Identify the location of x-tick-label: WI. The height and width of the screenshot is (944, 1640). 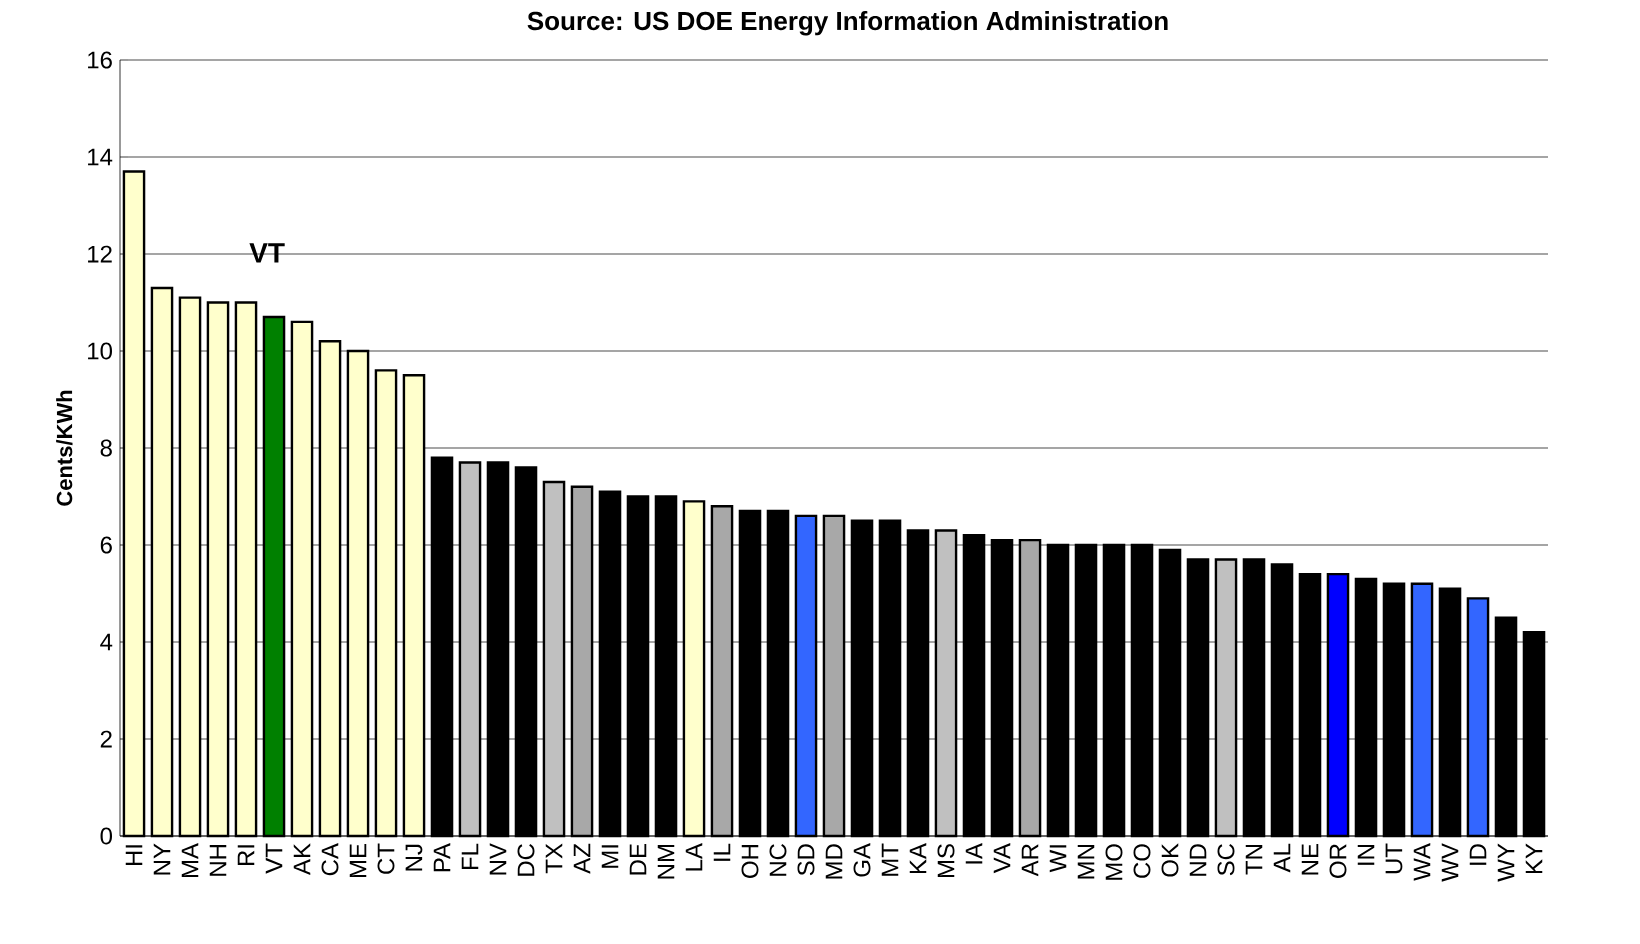
(1058, 859).